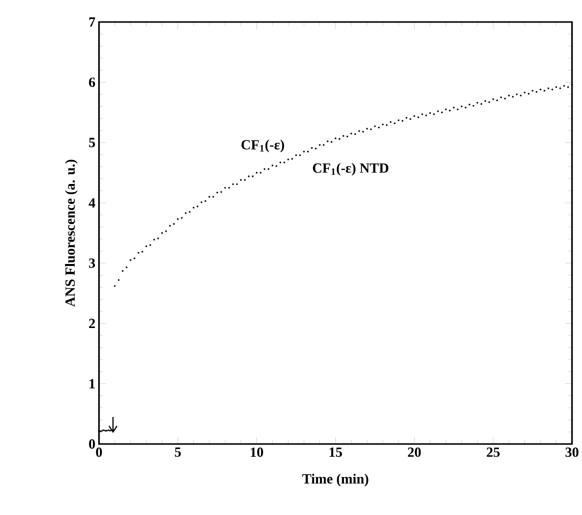  I want to click on y-tick-label: 7, so click(92, 22).